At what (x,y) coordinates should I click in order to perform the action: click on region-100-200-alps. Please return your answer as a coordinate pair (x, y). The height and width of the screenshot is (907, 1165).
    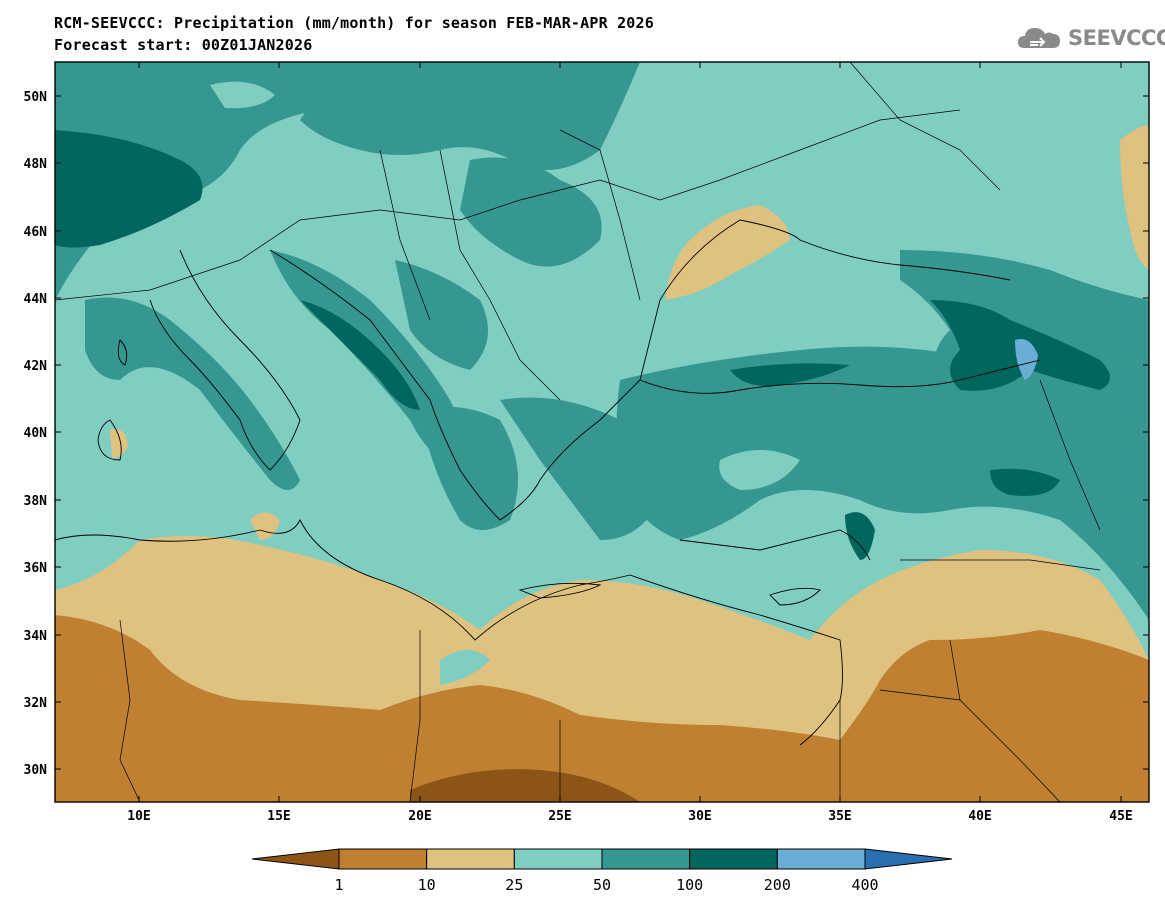
    Looking at the image, I should click on (217, 181).